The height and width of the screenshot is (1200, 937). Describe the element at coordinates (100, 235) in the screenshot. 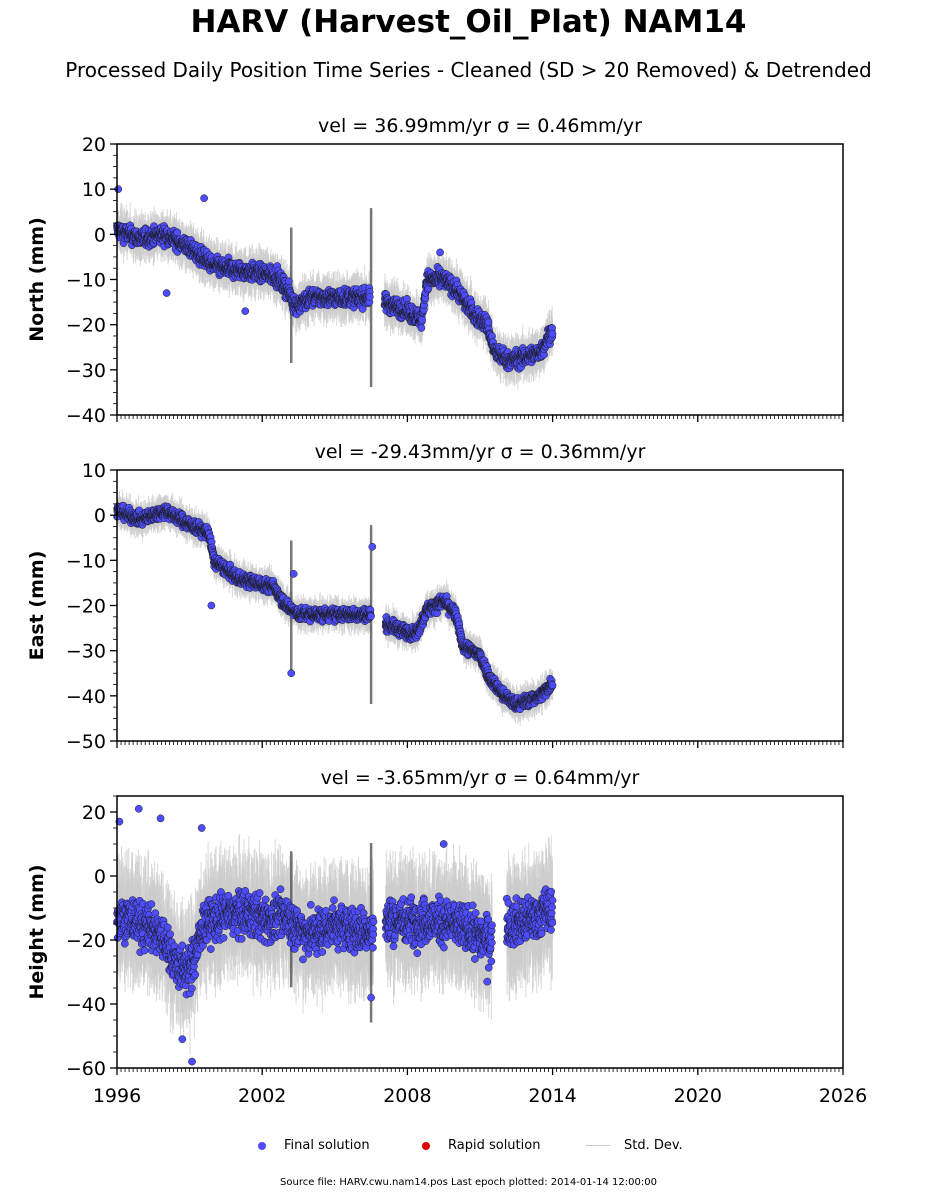

I see `ytick-label: 0` at that location.